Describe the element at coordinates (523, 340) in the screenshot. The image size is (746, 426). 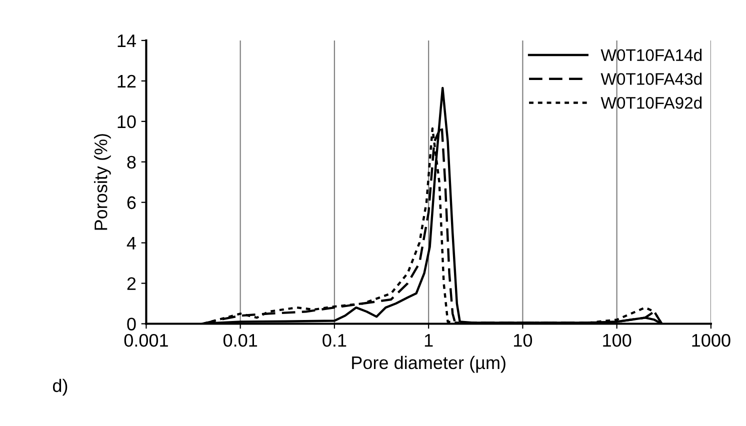
I see `x-tick-label: 10` at that location.